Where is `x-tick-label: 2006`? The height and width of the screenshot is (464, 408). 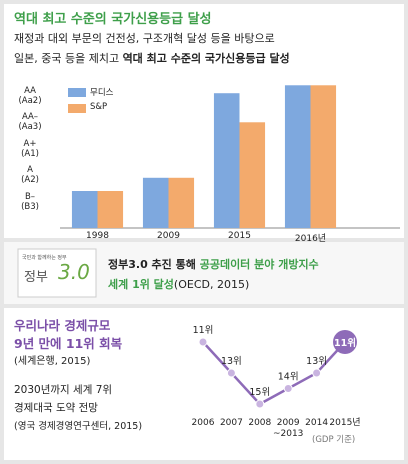 x-tick-label: 2006 is located at coordinates (203, 423).